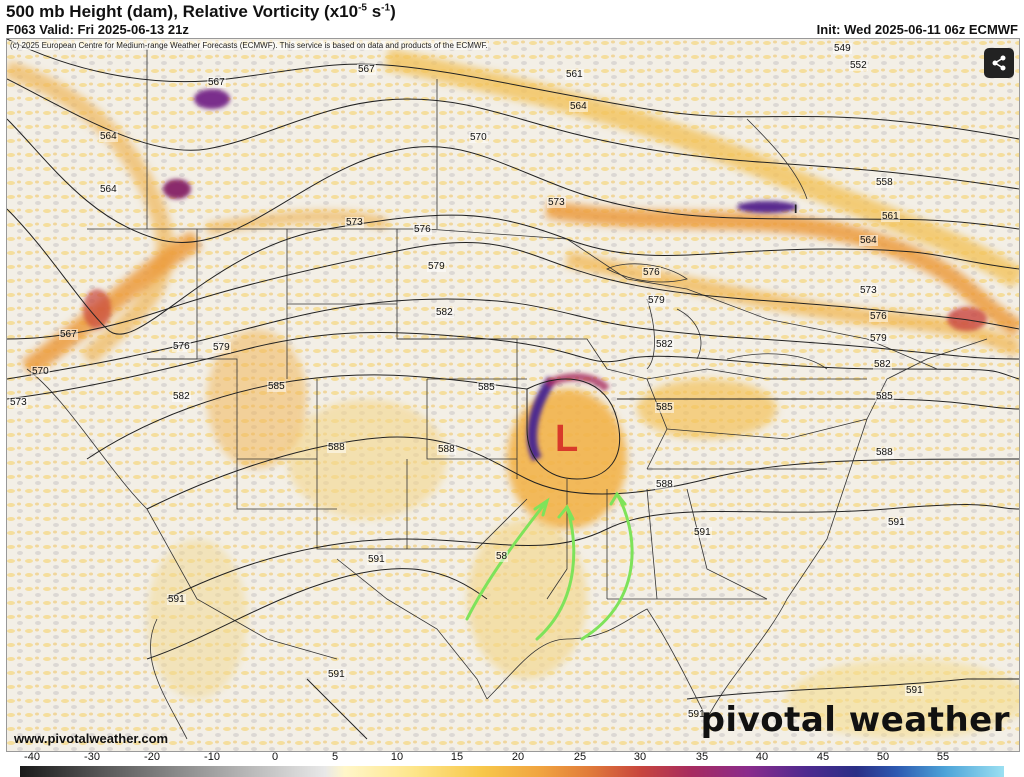  Describe the element at coordinates (580, 757) in the screenshot. I see `colorbar-tick-label: 25` at that location.